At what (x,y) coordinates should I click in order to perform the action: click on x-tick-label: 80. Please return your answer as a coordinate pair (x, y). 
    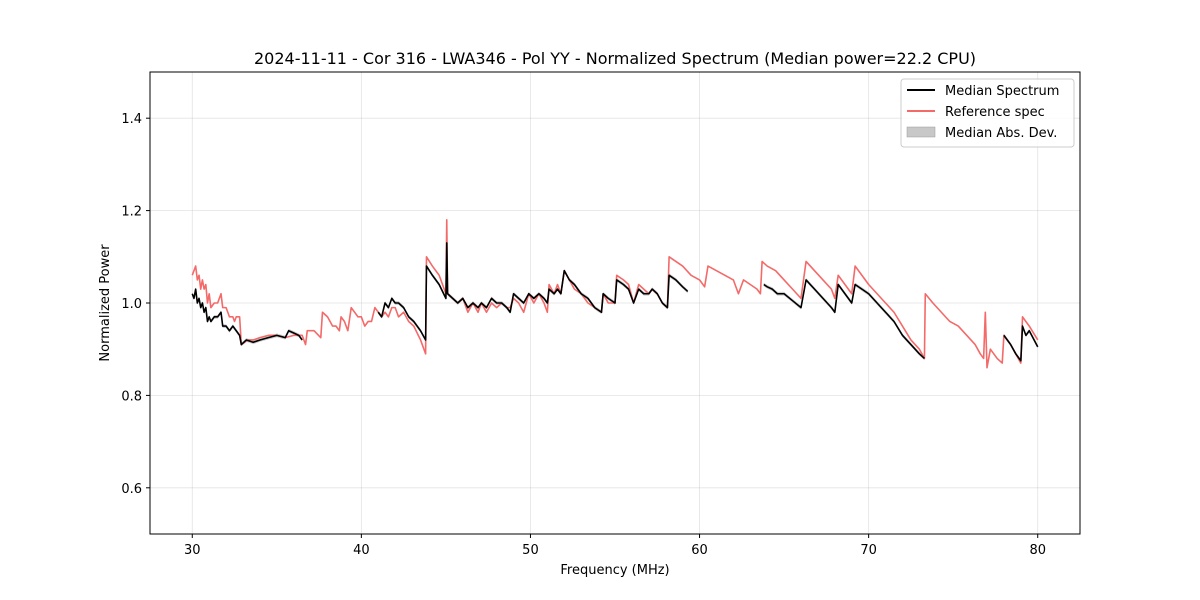
    Looking at the image, I should click on (1037, 550).